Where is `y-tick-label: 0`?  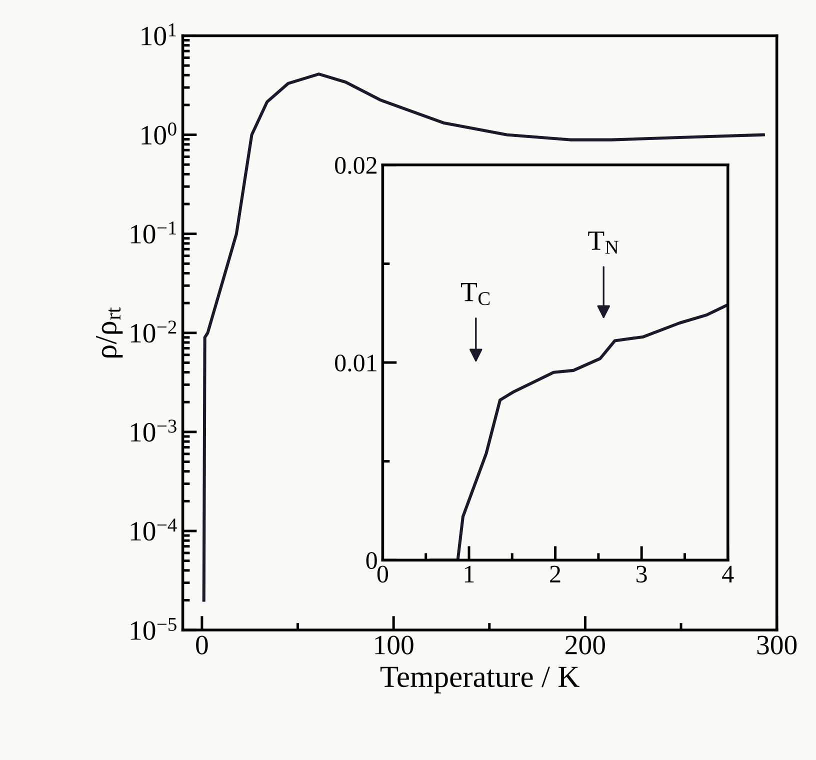 y-tick-label: 0 is located at coordinates (371, 561).